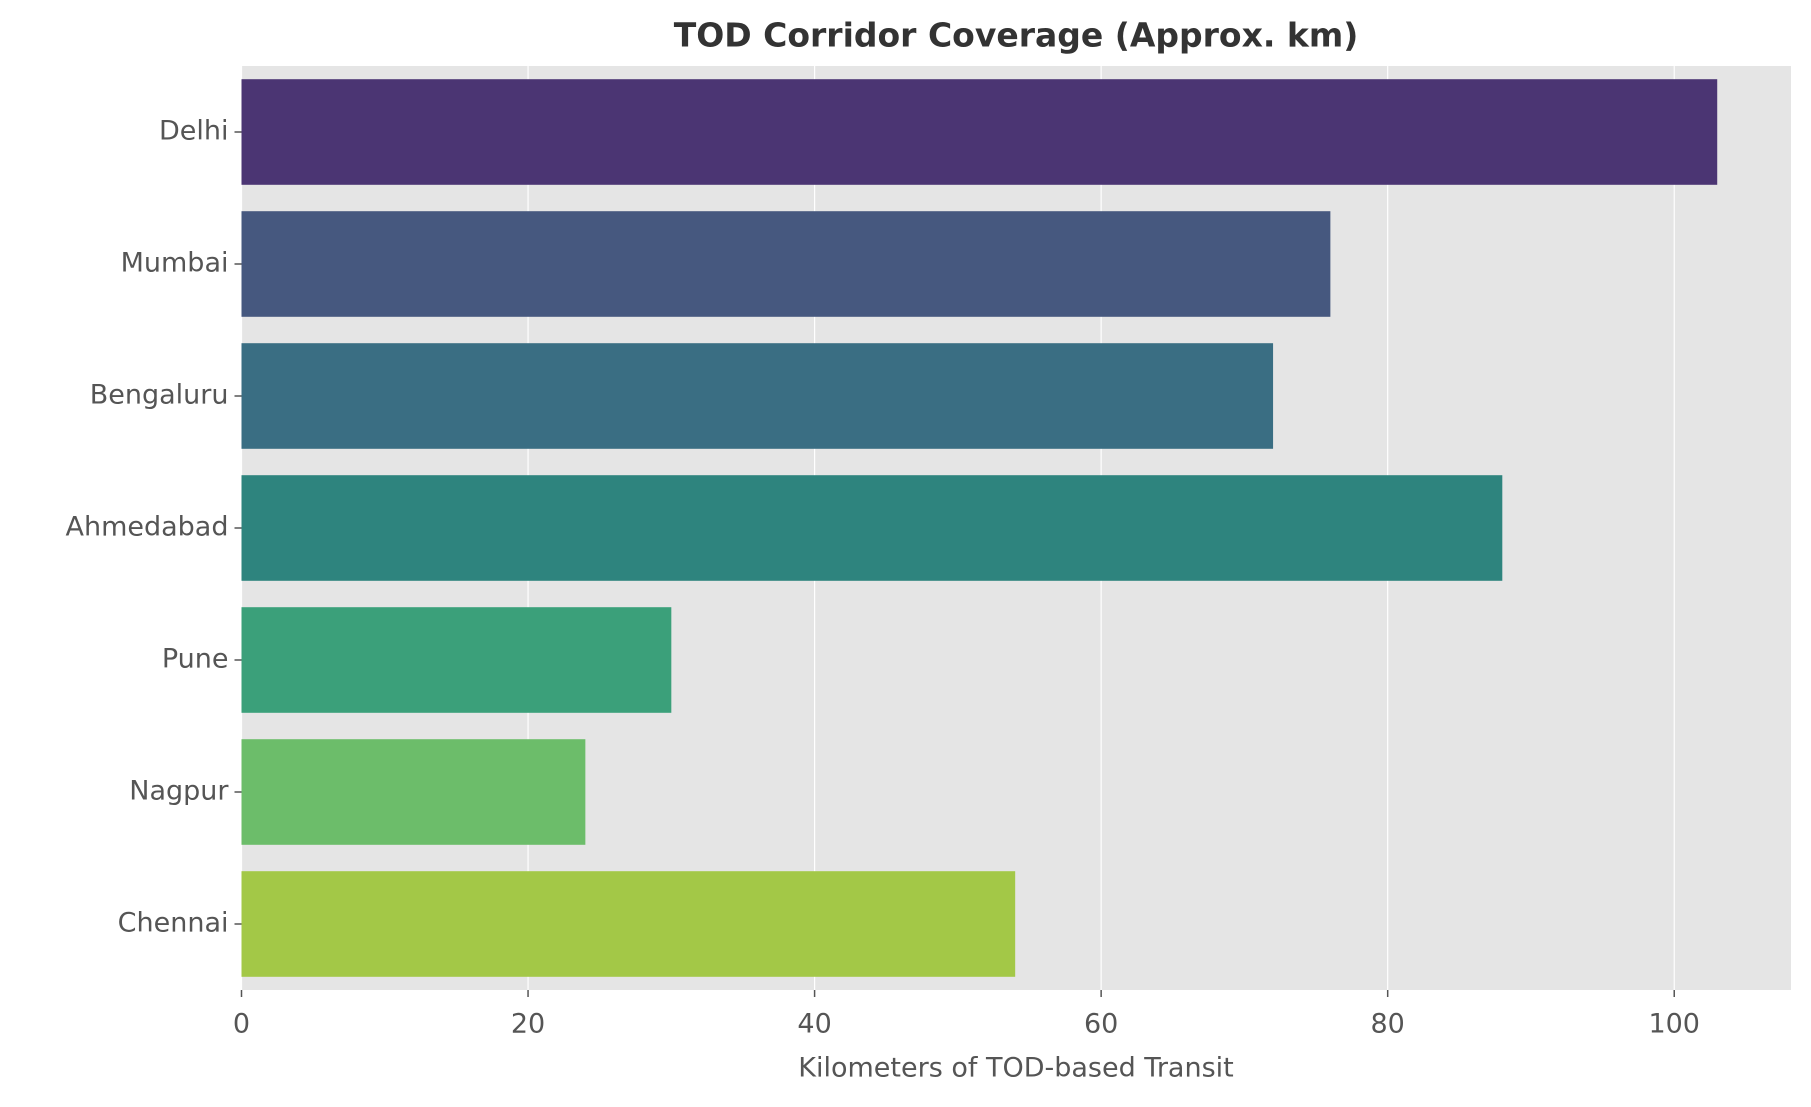  I want to click on y-tick-label: Ahmedabad, so click(146, 527).